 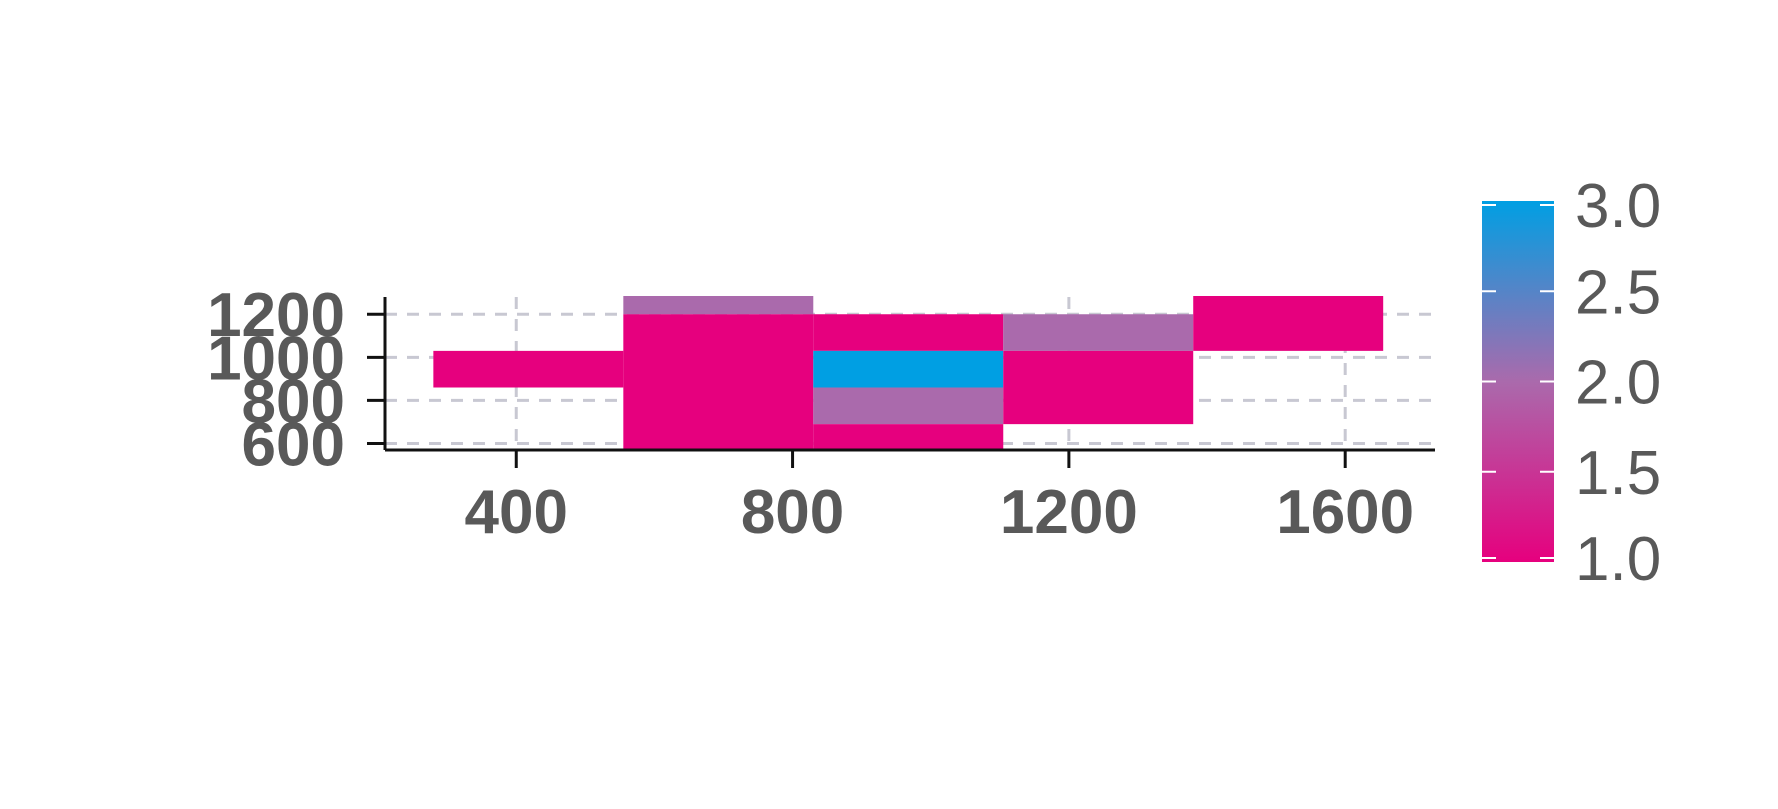 What do you see at coordinates (276, 358) in the screenshot?
I see `y-tick-label: 1000` at bounding box center [276, 358].